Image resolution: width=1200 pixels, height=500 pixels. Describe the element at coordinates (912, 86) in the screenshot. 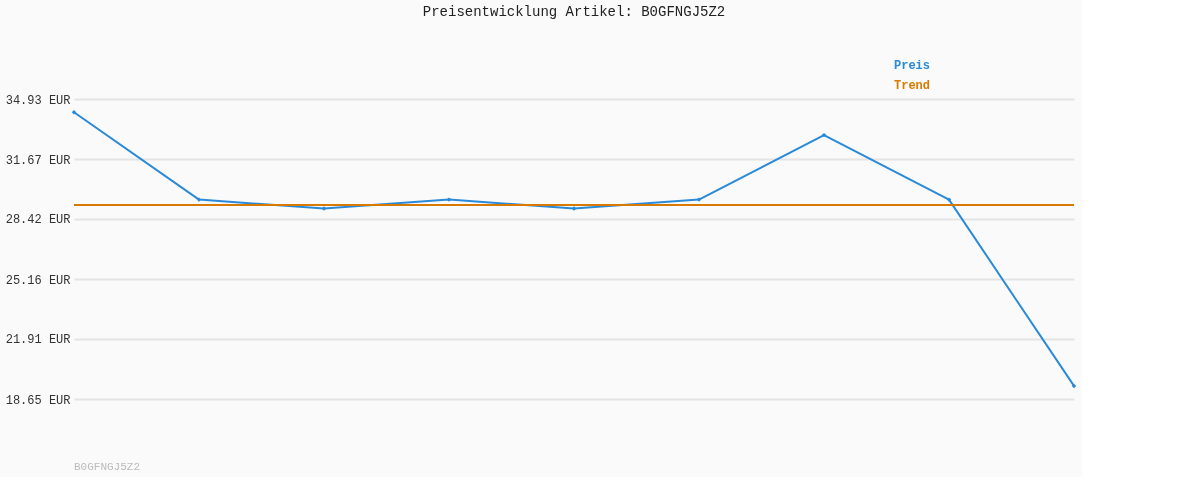

I see `text: Trend` at that location.